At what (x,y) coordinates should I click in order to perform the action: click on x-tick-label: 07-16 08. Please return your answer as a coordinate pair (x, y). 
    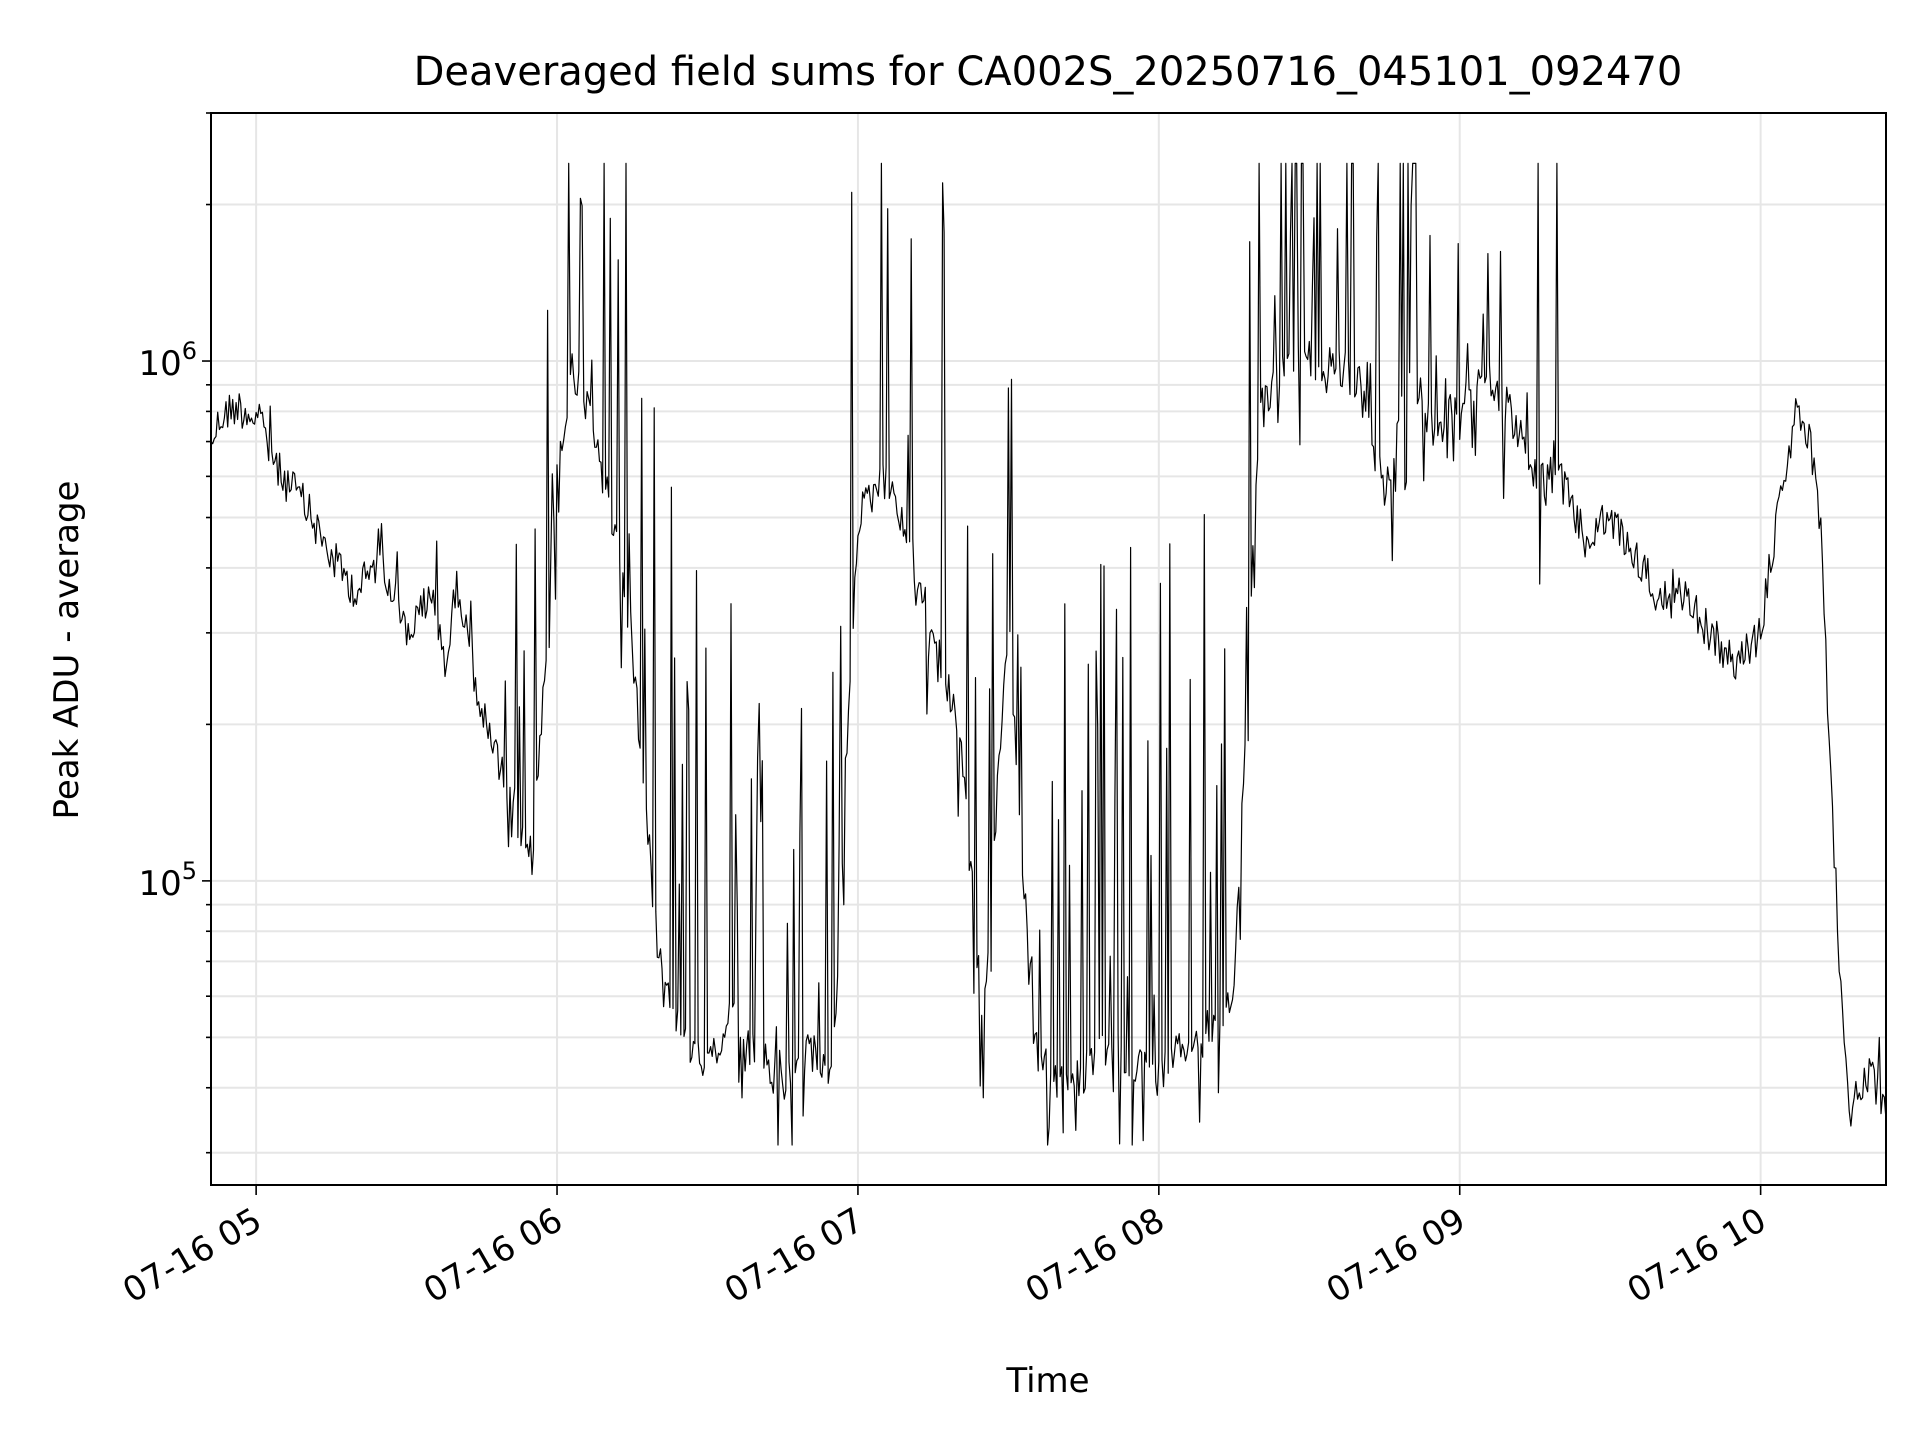
    Looking at the image, I should click on (1095, 1255).